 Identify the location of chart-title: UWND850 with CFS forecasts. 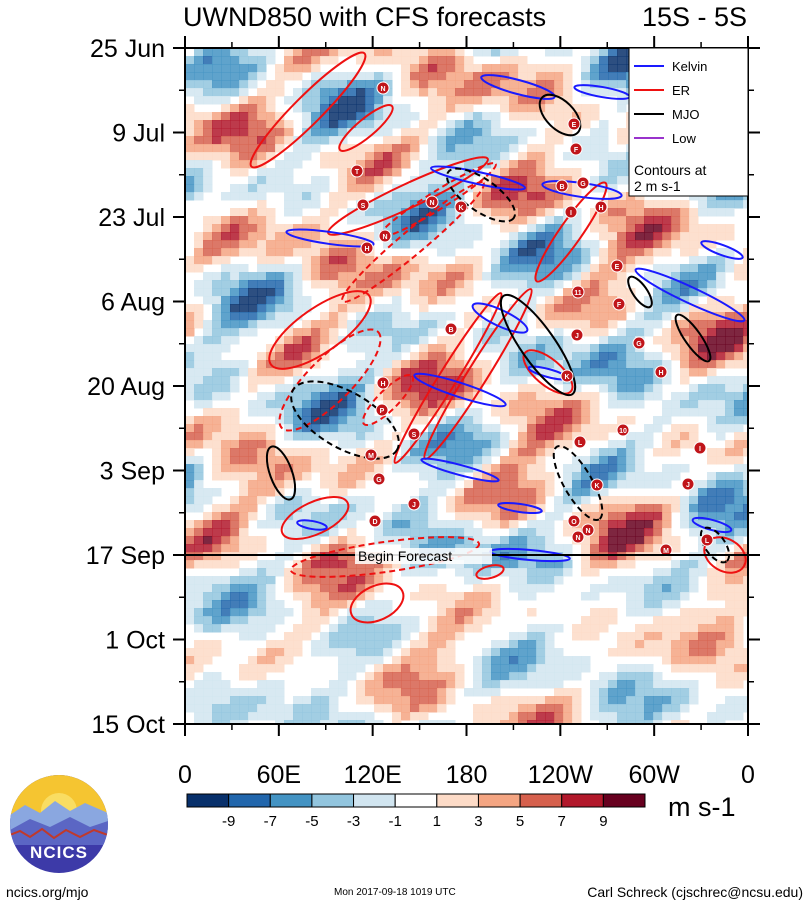
(365, 17).